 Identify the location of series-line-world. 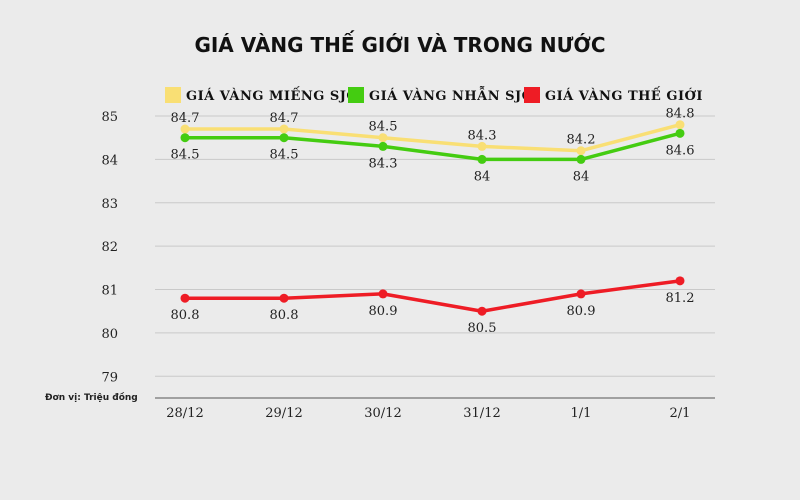
(433, 296).